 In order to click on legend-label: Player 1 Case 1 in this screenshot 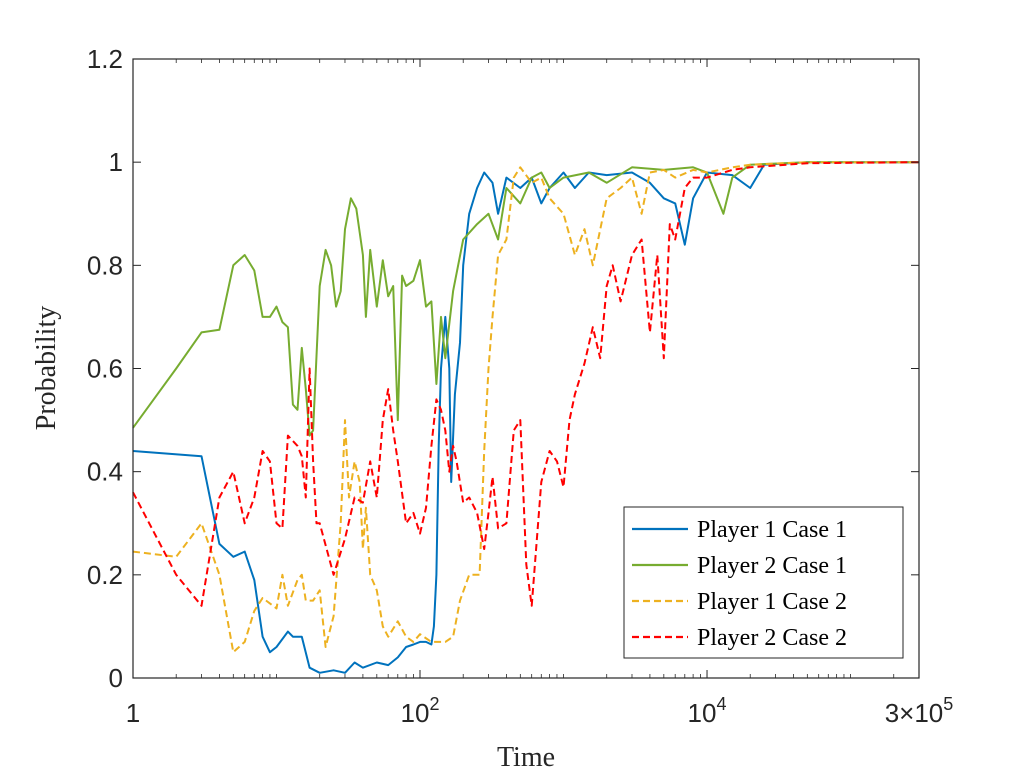, I will do `click(772, 530)`.